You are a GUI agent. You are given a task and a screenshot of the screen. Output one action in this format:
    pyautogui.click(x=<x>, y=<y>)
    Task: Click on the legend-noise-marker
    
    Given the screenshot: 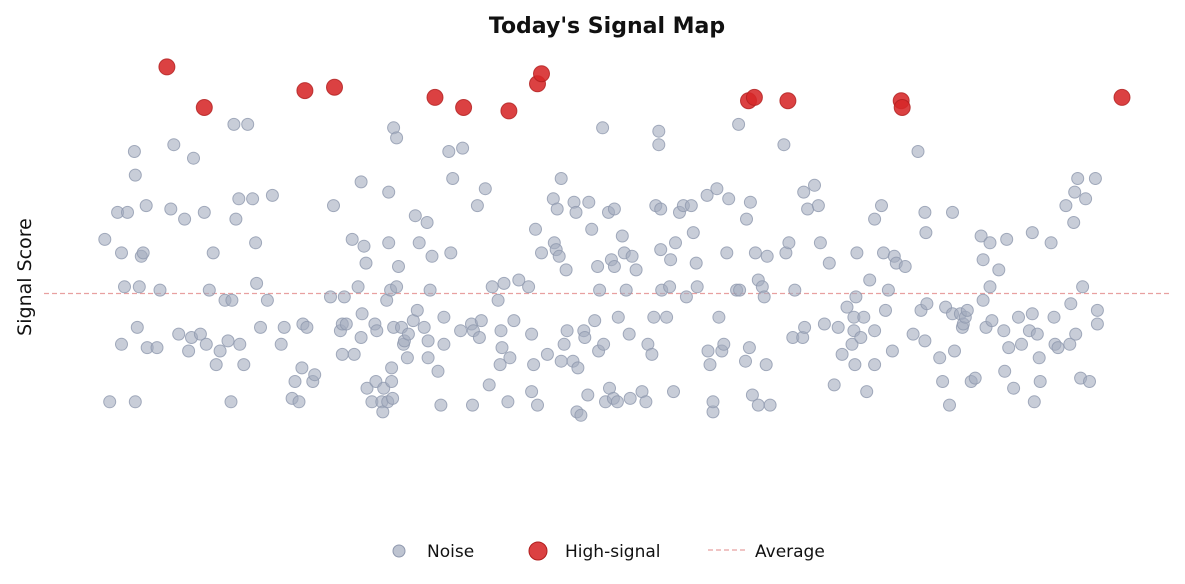 What is the action you would take?
    pyautogui.click(x=399, y=551)
    